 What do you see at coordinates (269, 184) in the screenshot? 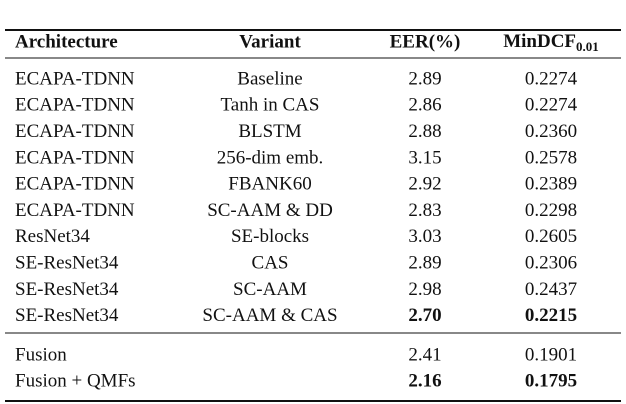
I see `table-cell: FBANK60` at bounding box center [269, 184].